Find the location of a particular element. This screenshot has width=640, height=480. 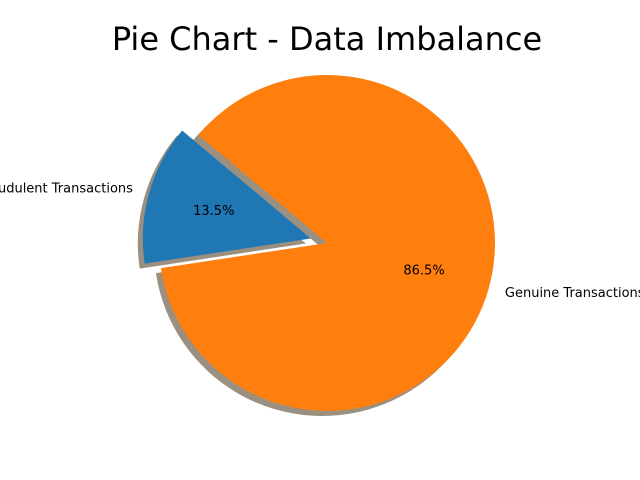

pie-slice-fraudulent-transactions is located at coordinates (226, 197).